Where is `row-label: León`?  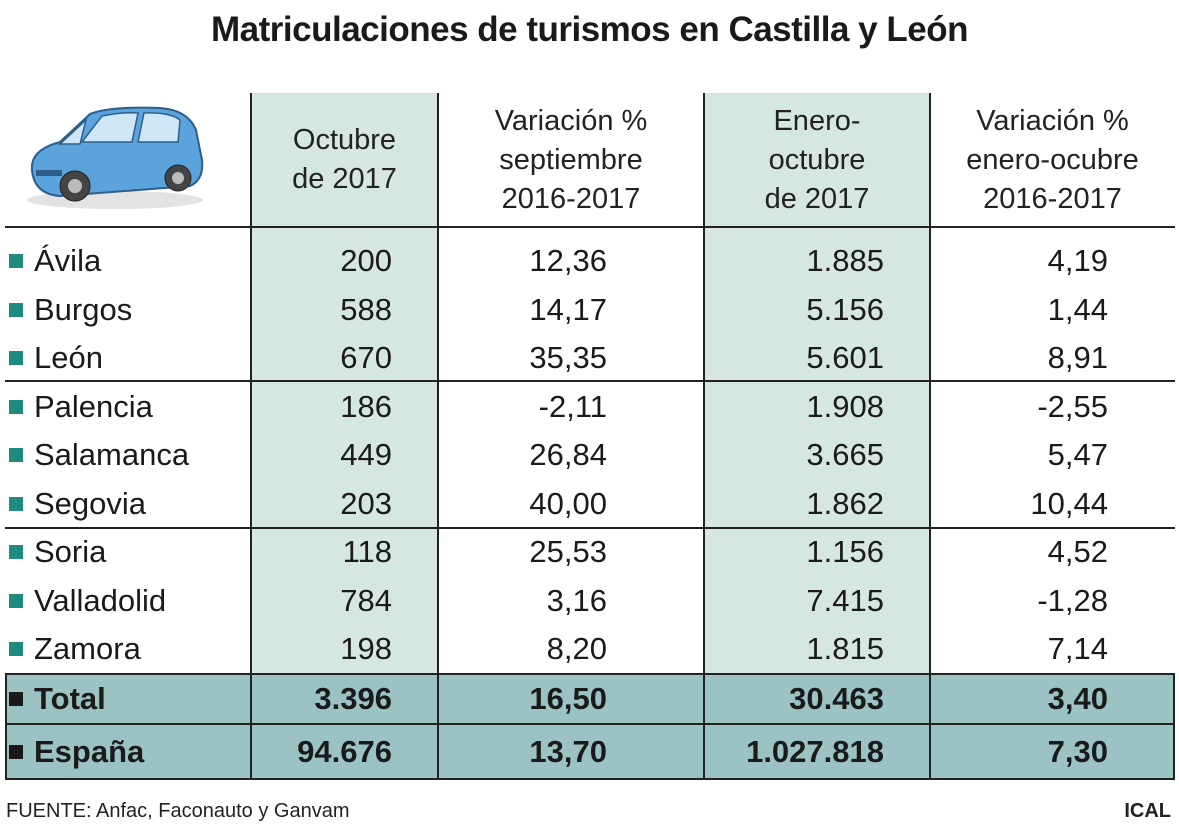 row-label: León is located at coordinates (68, 358).